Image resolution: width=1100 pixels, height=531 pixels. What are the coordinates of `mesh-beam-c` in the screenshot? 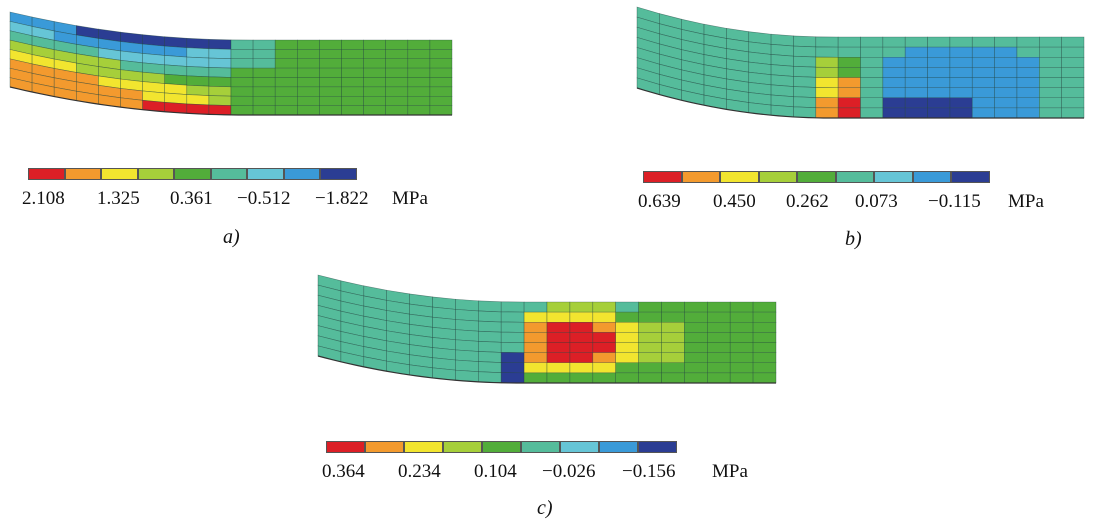 It's located at (547, 329).